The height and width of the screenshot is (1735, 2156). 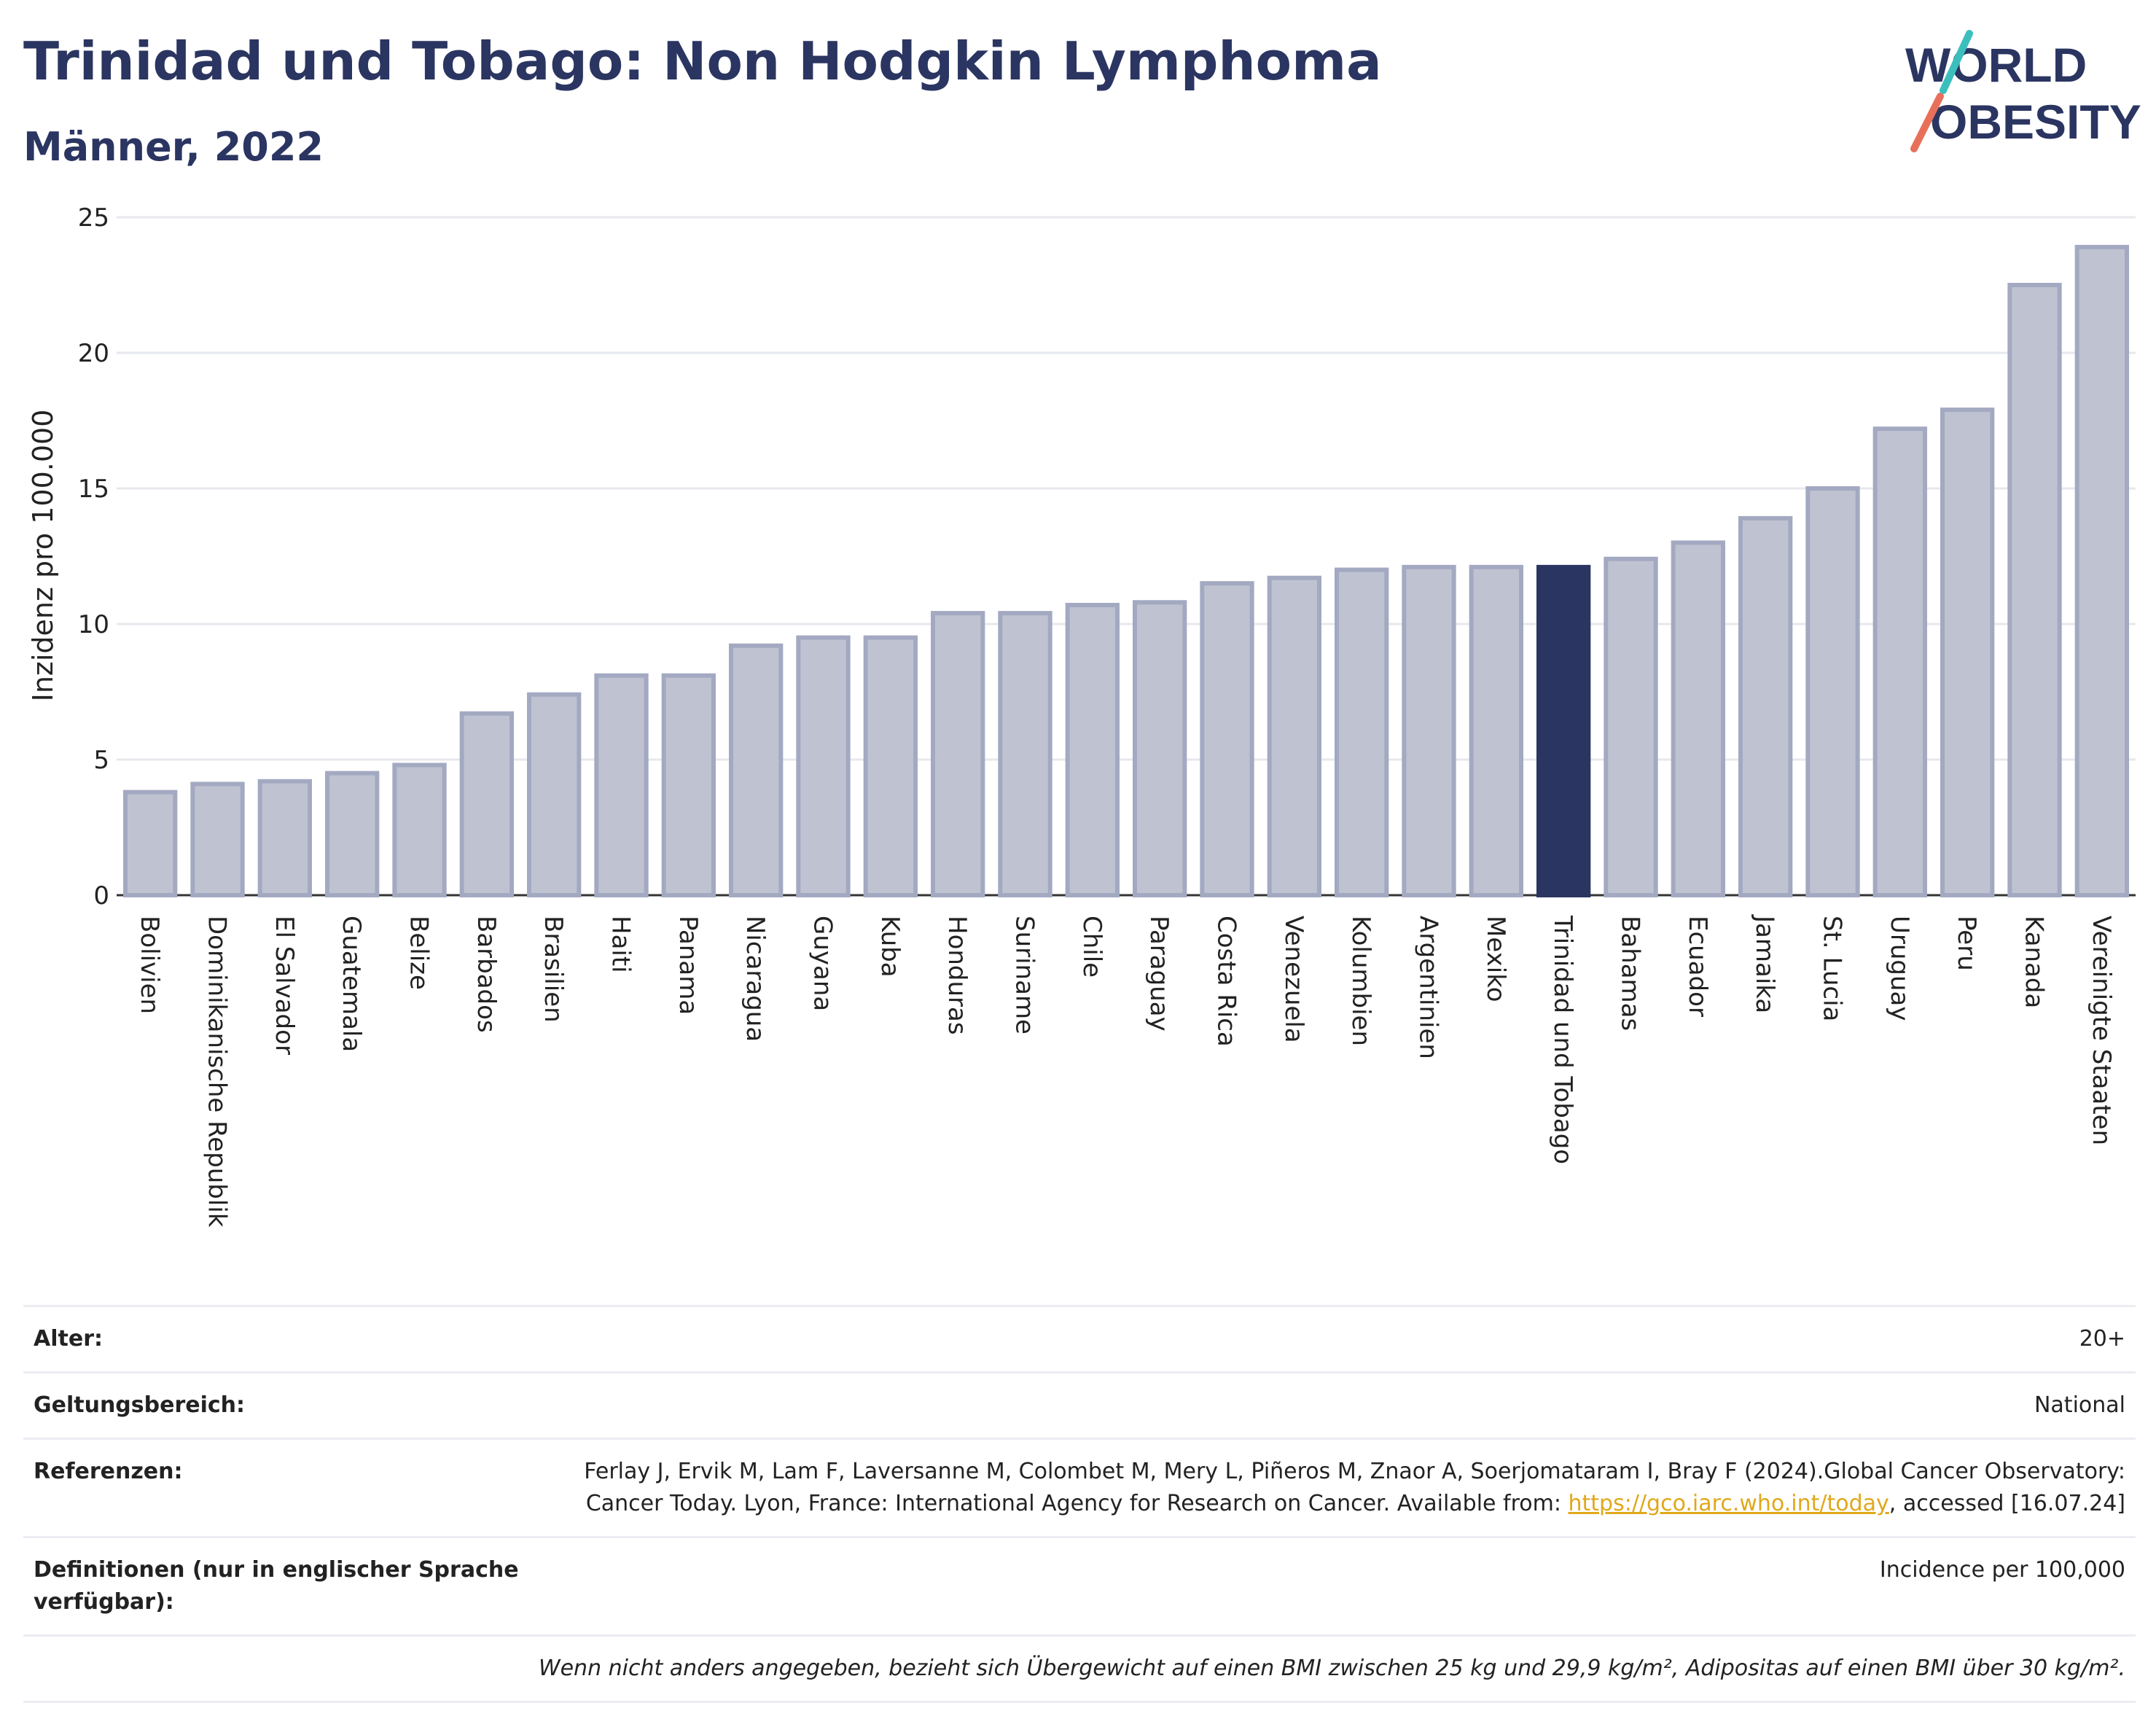 I want to click on x-tick-label-16: Costa Rica, so click(x=1227, y=981).